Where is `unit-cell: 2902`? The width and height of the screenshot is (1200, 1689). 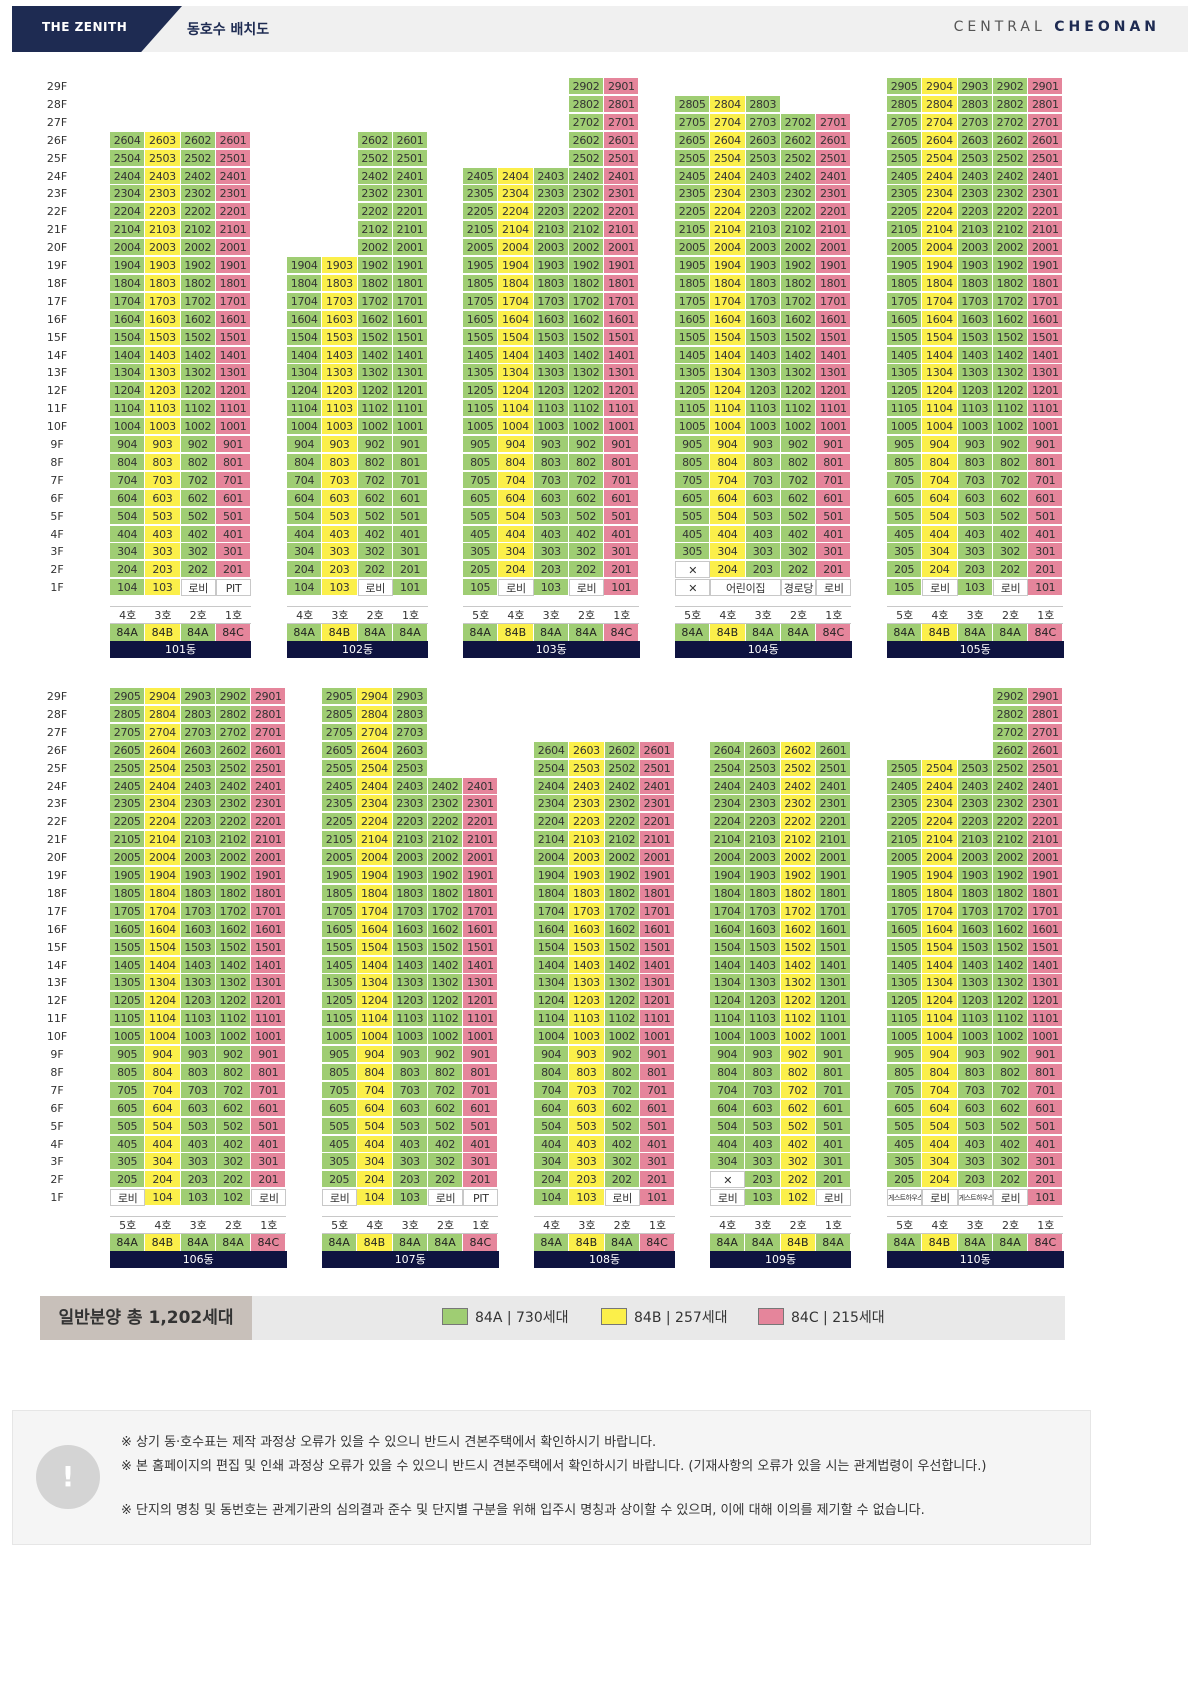 unit-cell: 2902 is located at coordinates (586, 86).